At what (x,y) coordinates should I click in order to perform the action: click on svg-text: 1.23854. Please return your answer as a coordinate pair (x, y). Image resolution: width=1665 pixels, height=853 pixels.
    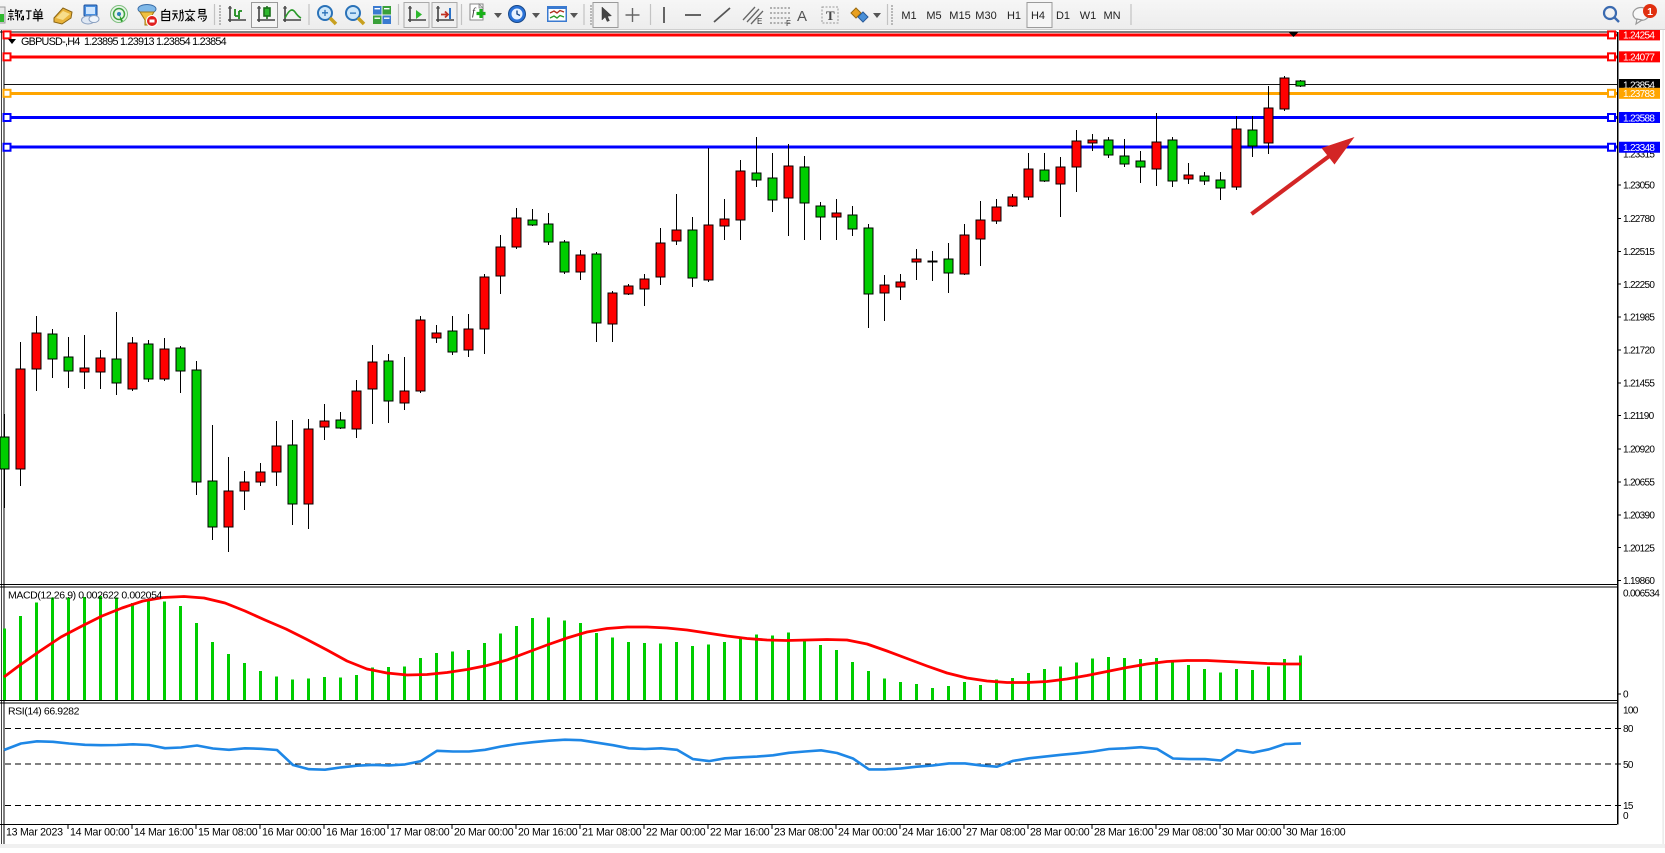
    Looking at the image, I should click on (1639, 85).